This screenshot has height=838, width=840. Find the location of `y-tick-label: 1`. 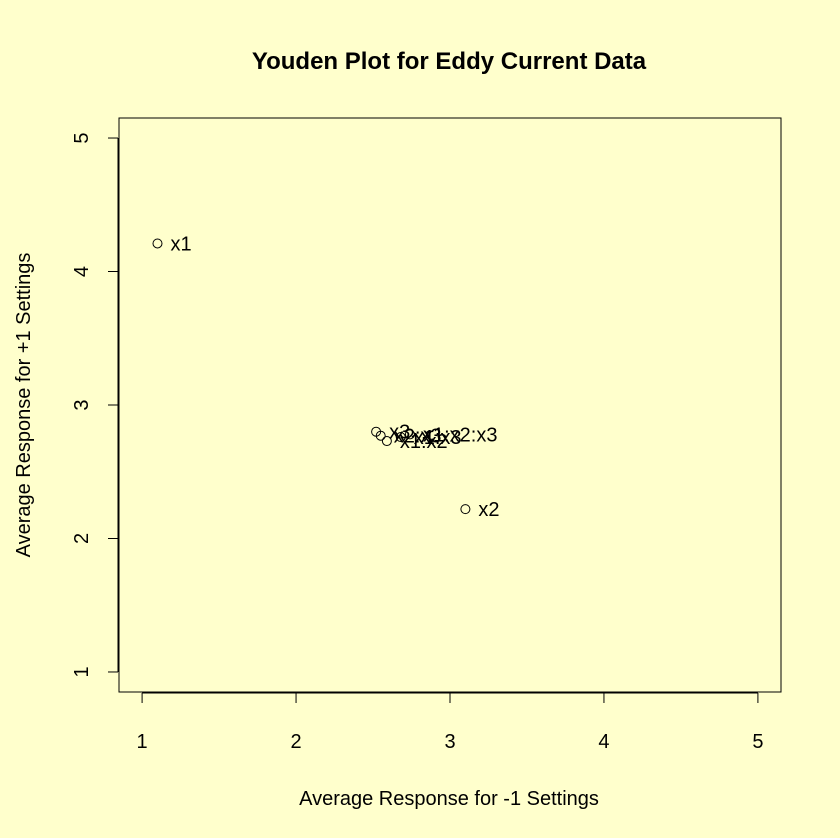

y-tick-label: 1 is located at coordinates (82, 671).